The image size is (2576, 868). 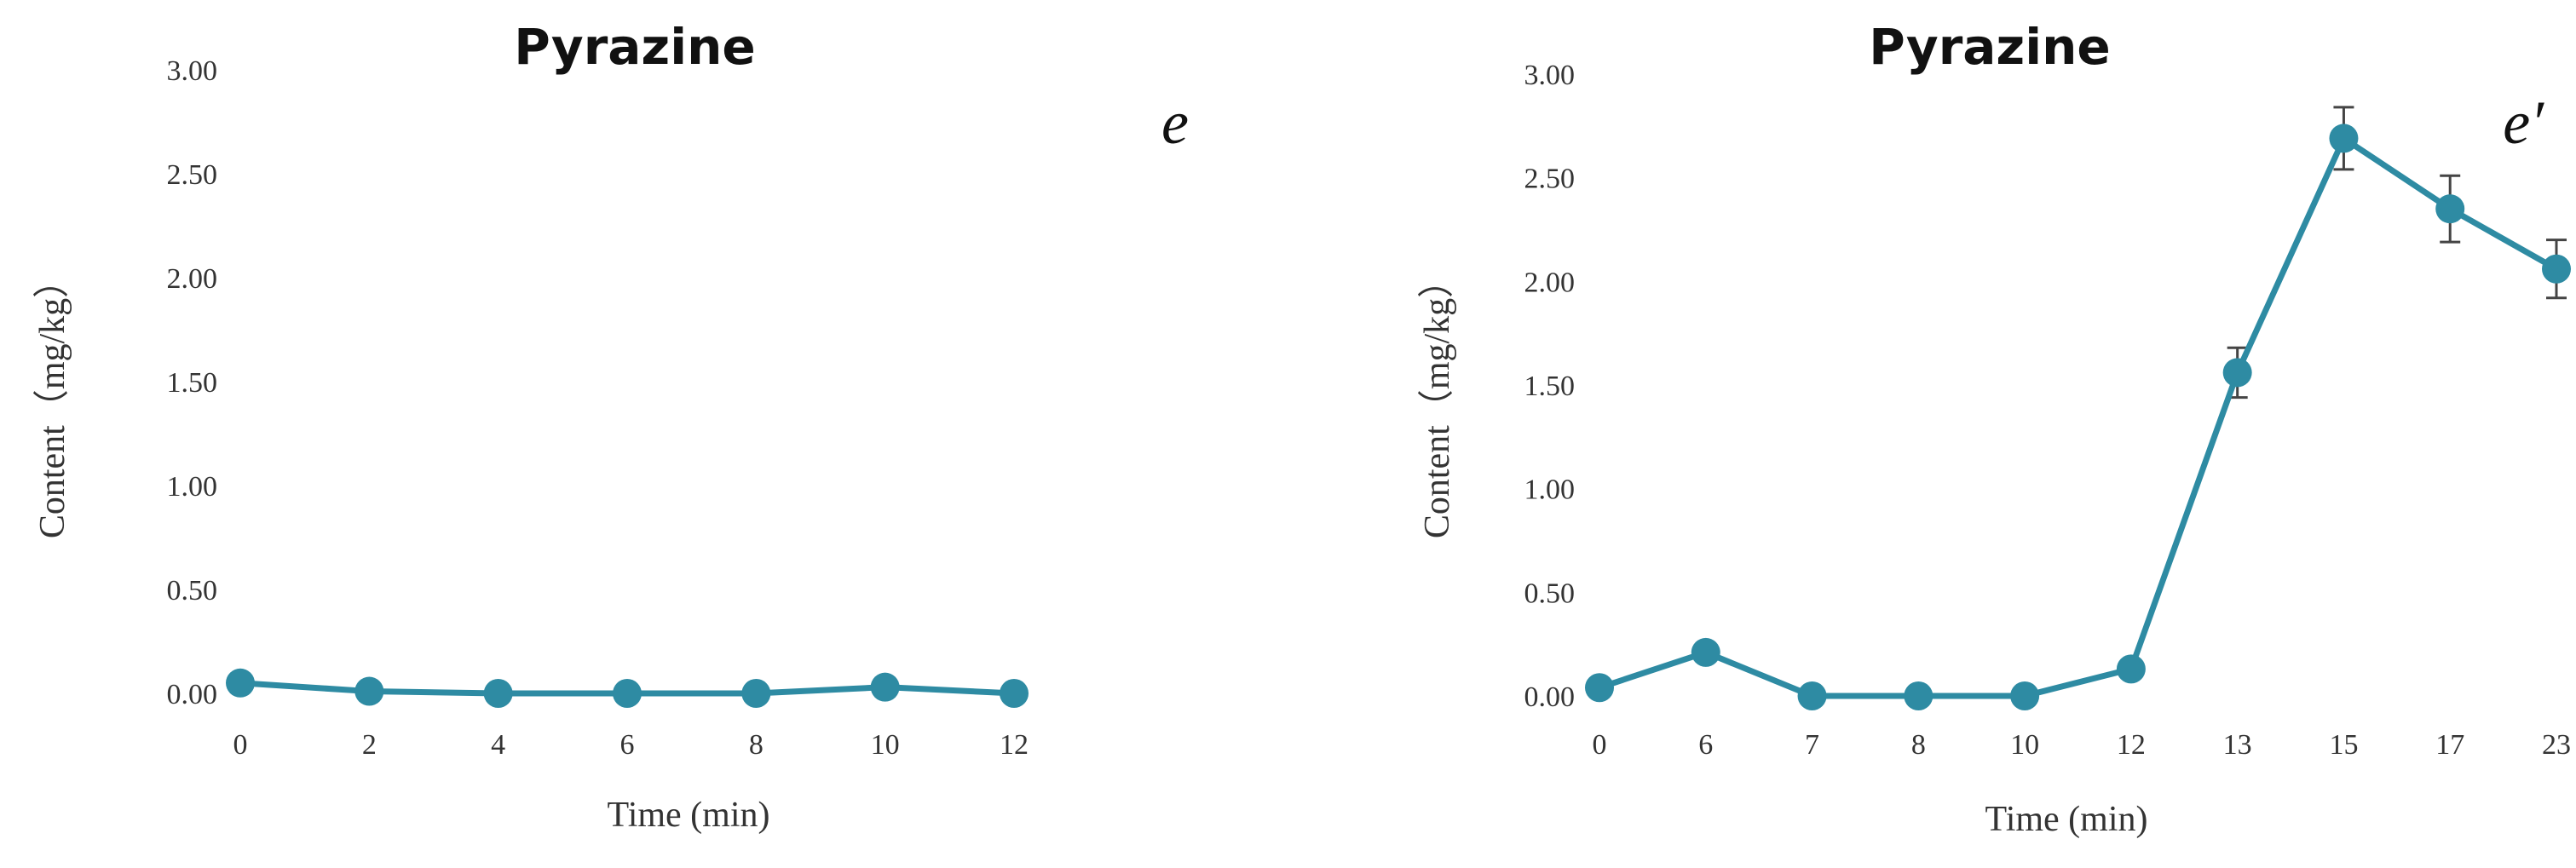 I want to click on x-tick-label: 13, so click(x=2237, y=745).